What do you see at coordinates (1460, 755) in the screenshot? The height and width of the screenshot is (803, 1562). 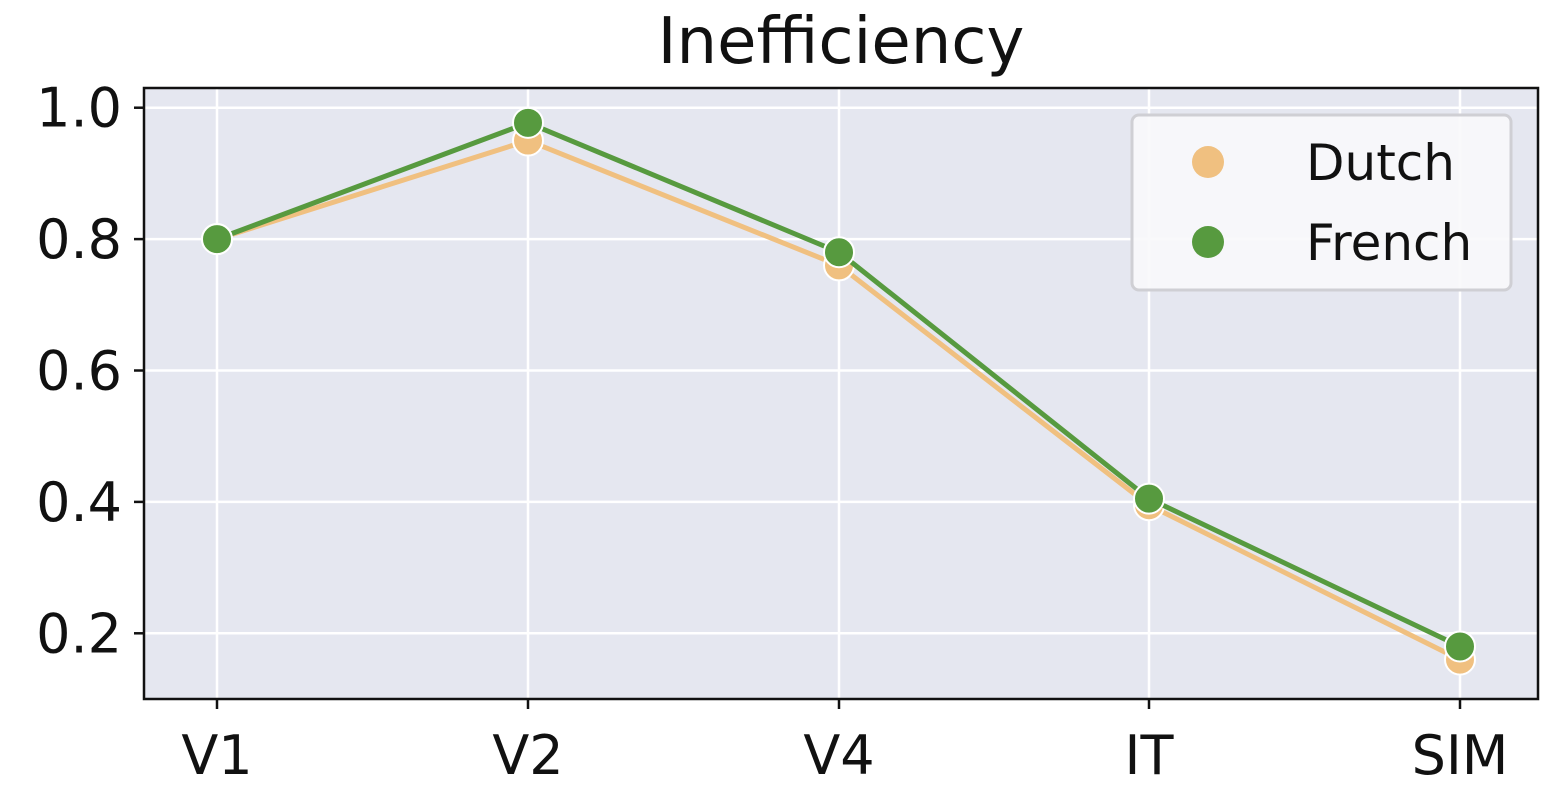 I see `x-tick-label: SIM` at bounding box center [1460, 755].